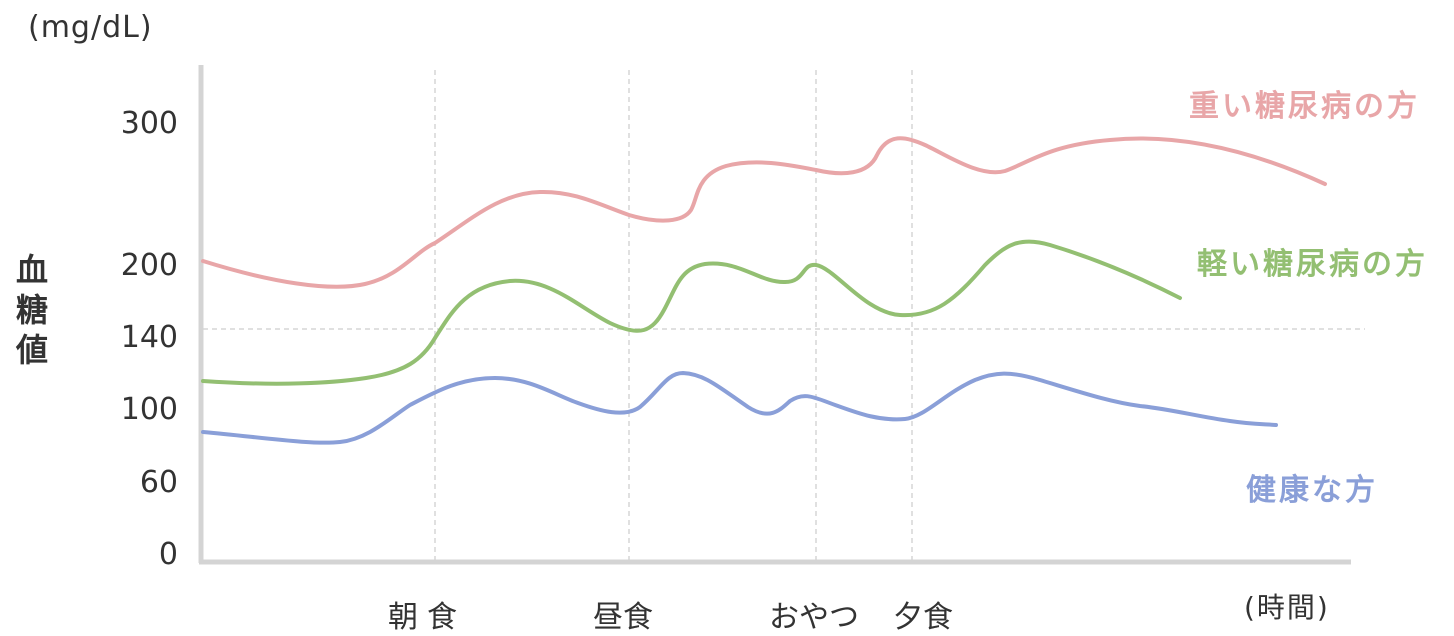  Describe the element at coordinates (158, 482) in the screenshot. I see `y-tick-60: 60` at that location.